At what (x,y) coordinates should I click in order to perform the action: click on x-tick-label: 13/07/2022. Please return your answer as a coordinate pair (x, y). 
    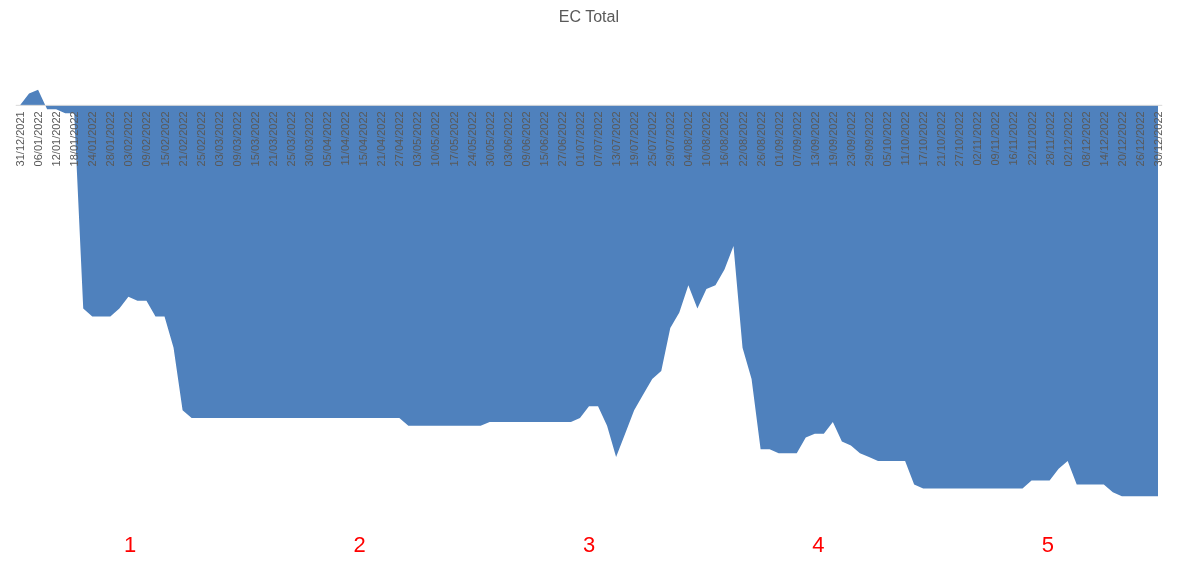
    Looking at the image, I should click on (616, 139).